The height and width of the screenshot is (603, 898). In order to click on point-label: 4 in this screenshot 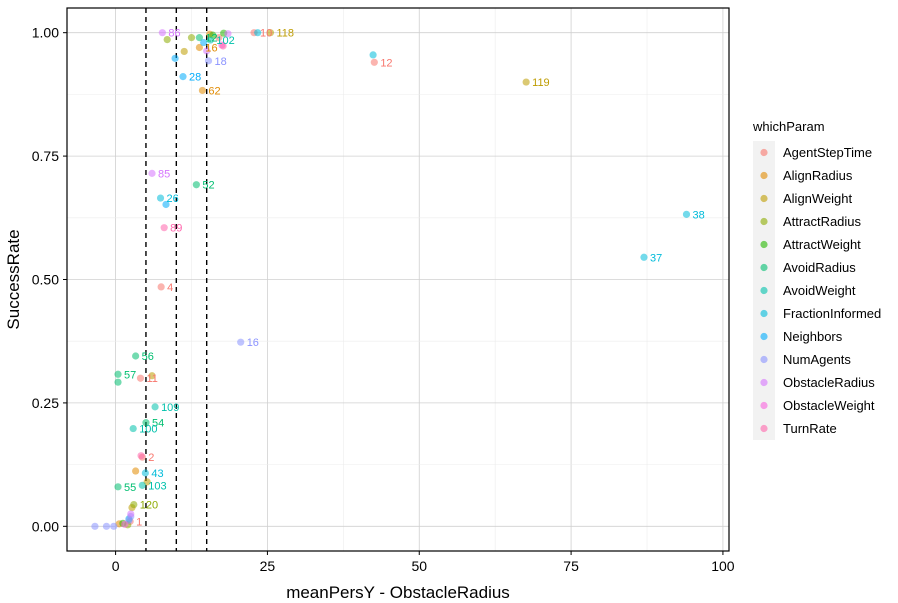, I will do `click(170, 288)`.